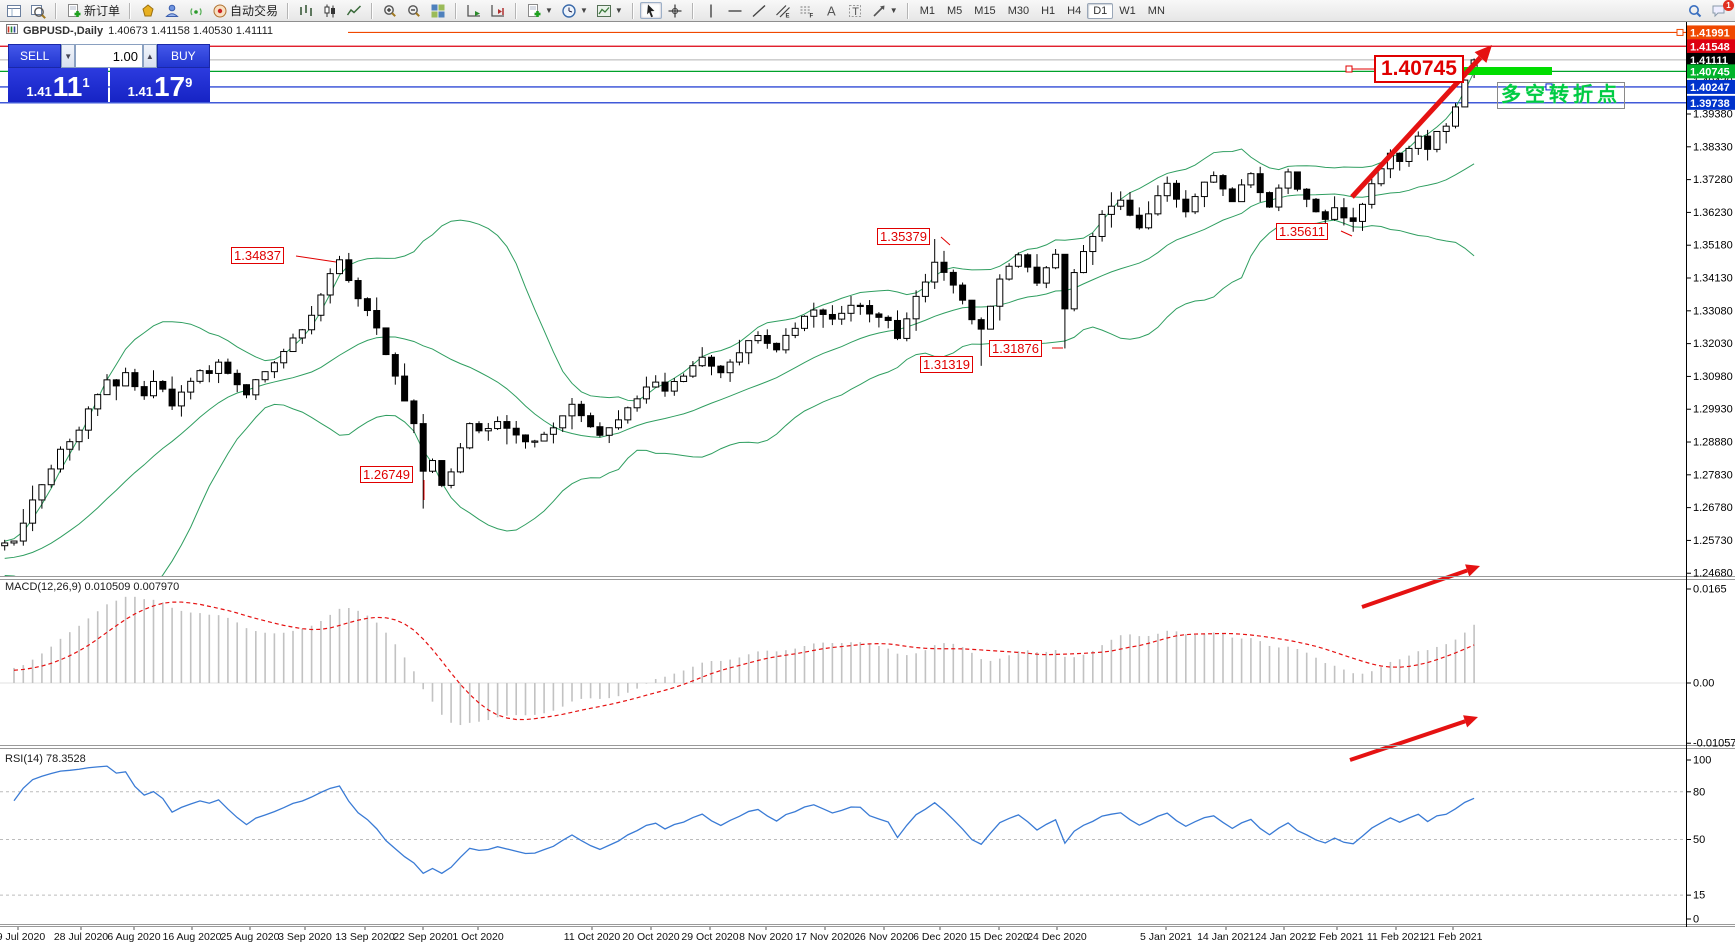  What do you see at coordinates (1015, 348) in the screenshot?
I see `price-text-annotation: 1.31876` at bounding box center [1015, 348].